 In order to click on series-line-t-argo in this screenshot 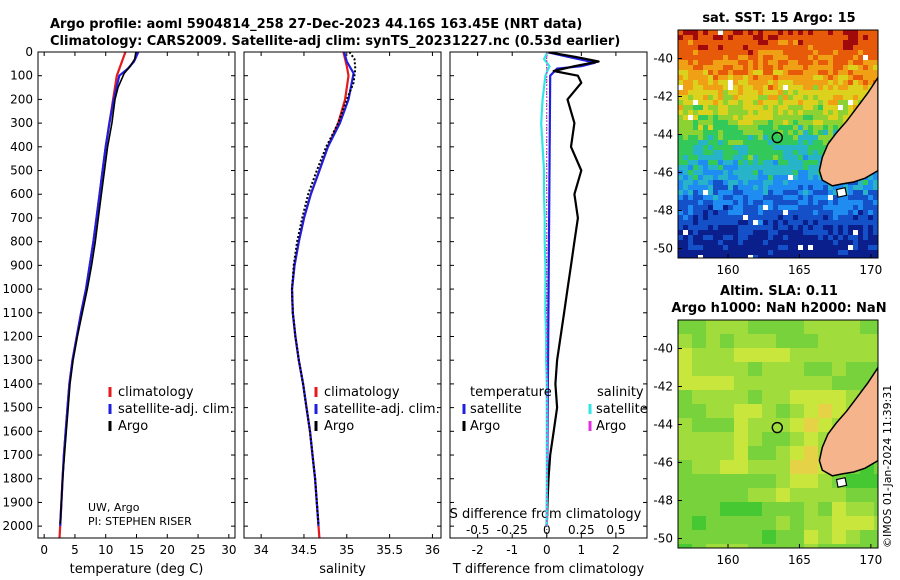, I will do `click(572, 289)`.